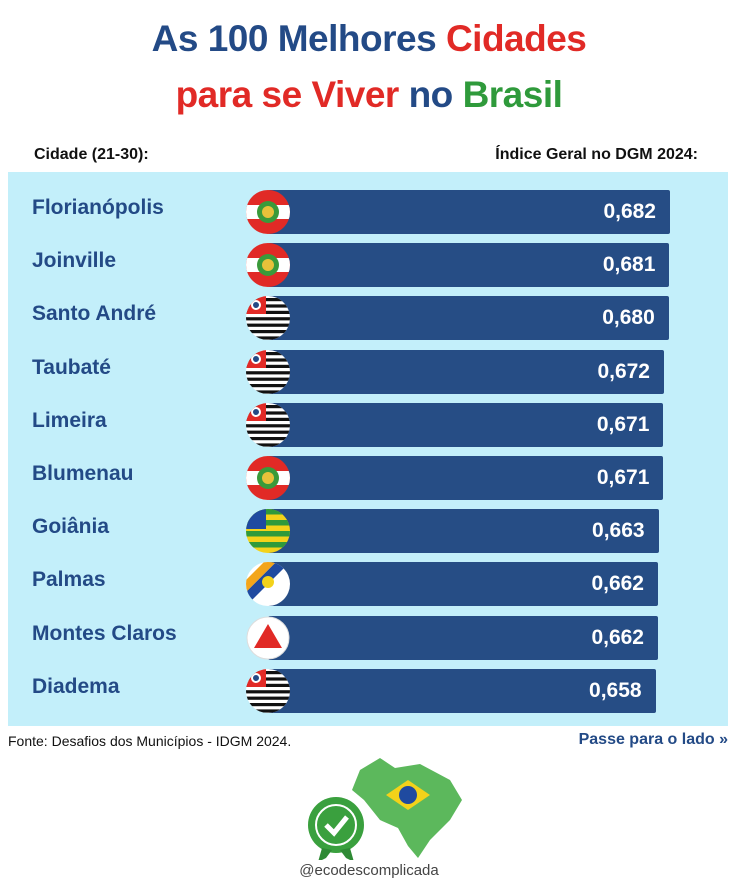 This screenshot has height=894, width=738. I want to click on city-column-header: Cidade (21-30):, so click(91, 154).